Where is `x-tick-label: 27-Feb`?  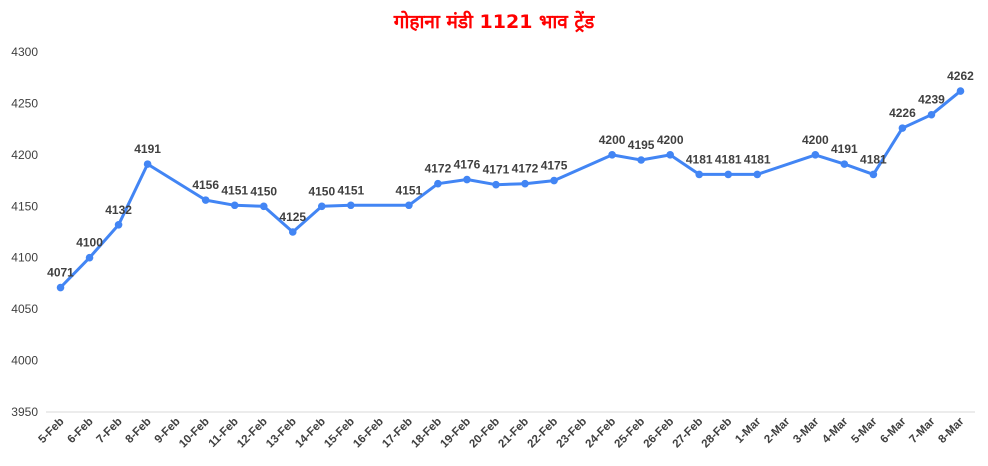
x-tick-label: 27-Feb is located at coordinates (688, 433).